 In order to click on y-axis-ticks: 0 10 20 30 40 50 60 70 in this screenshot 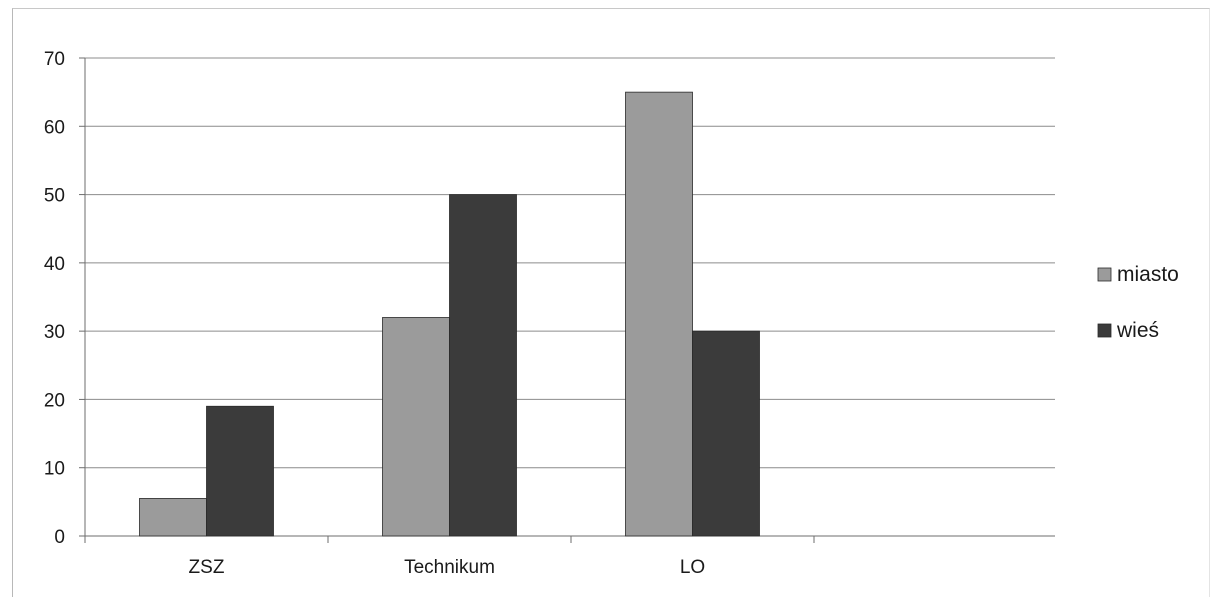, I will do `click(64, 298)`.